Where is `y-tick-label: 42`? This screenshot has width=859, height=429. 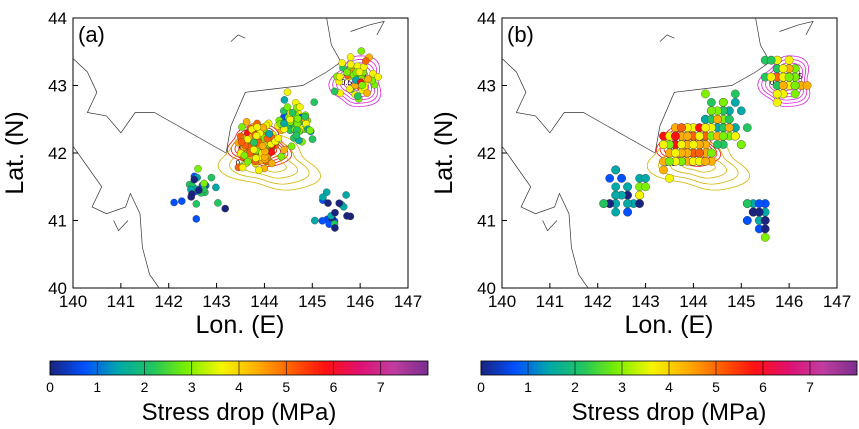
y-tick-label: 42 is located at coordinates (486, 153).